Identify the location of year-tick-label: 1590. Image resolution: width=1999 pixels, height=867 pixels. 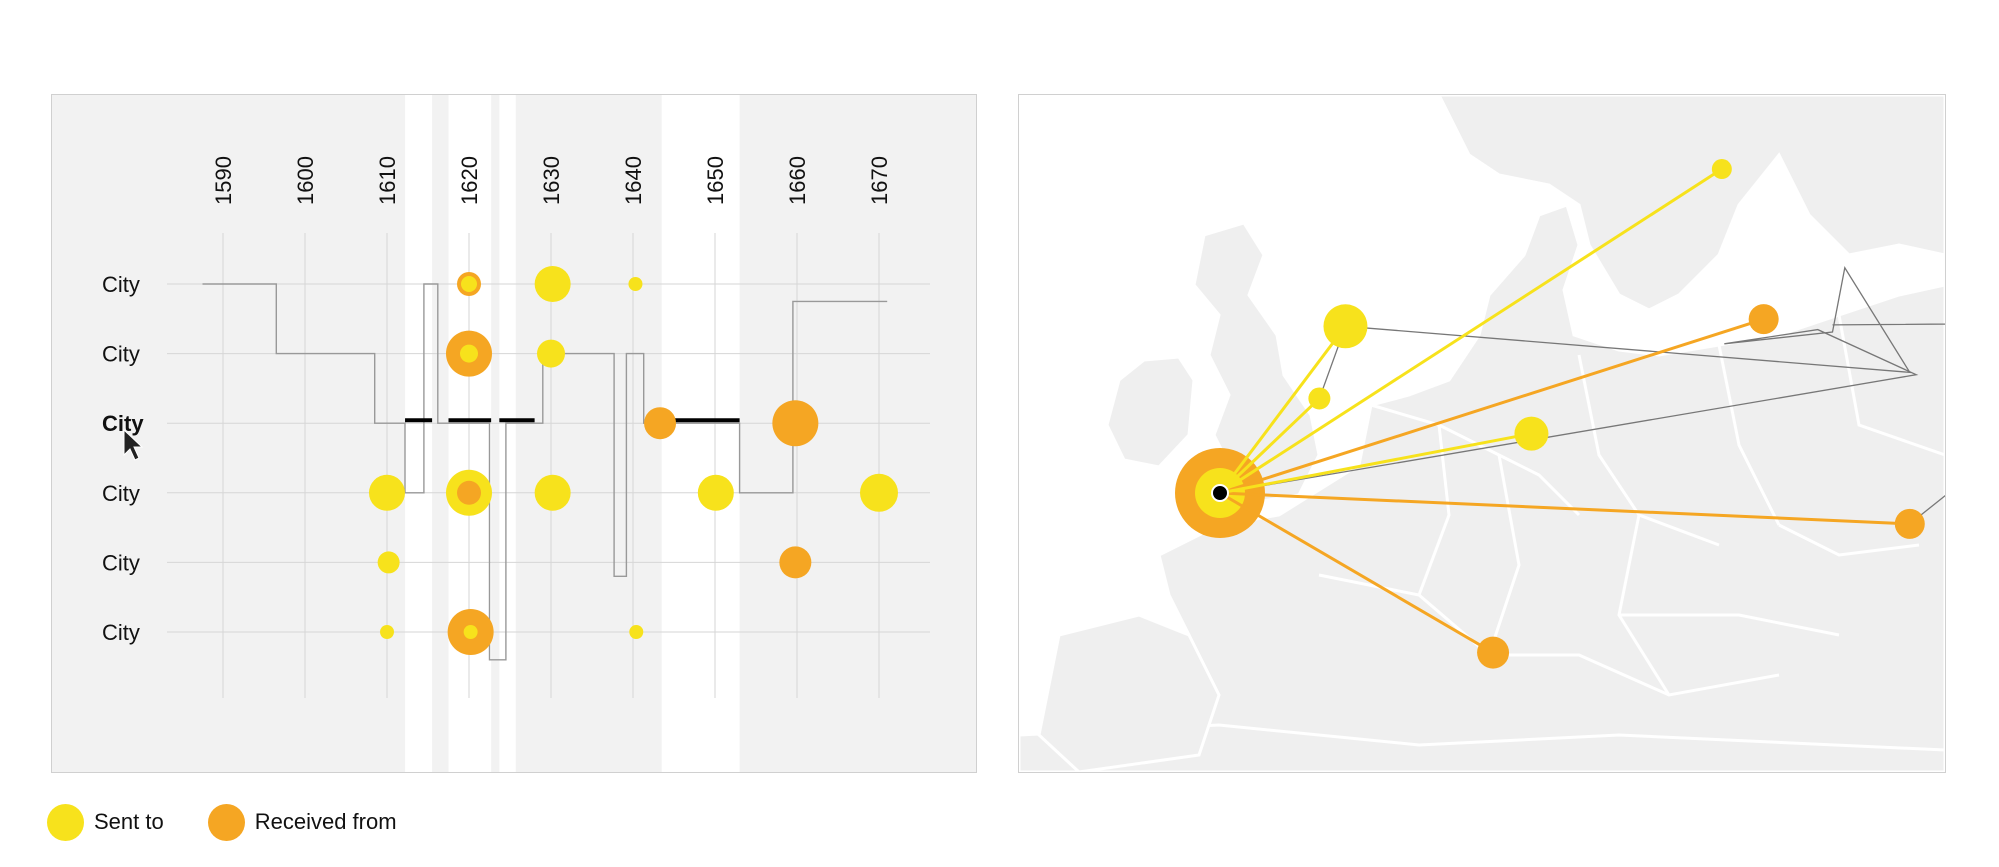
(223, 180).